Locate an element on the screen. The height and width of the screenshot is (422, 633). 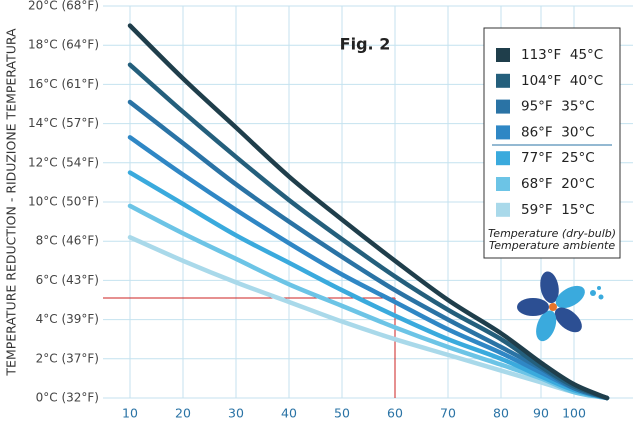
x-tick-label: 30 is located at coordinates (236, 413).